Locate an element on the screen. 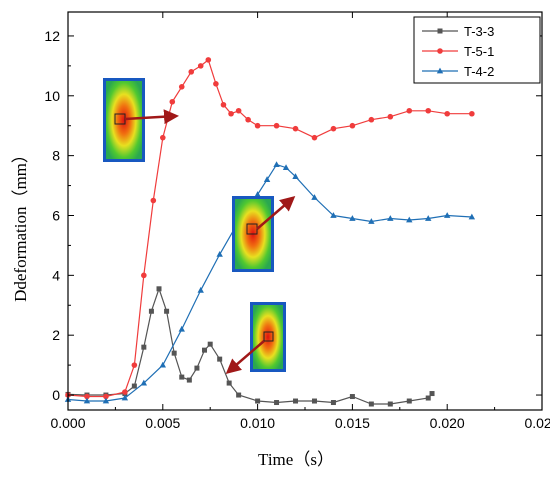  y-tick-label: 4 is located at coordinates (56, 275).